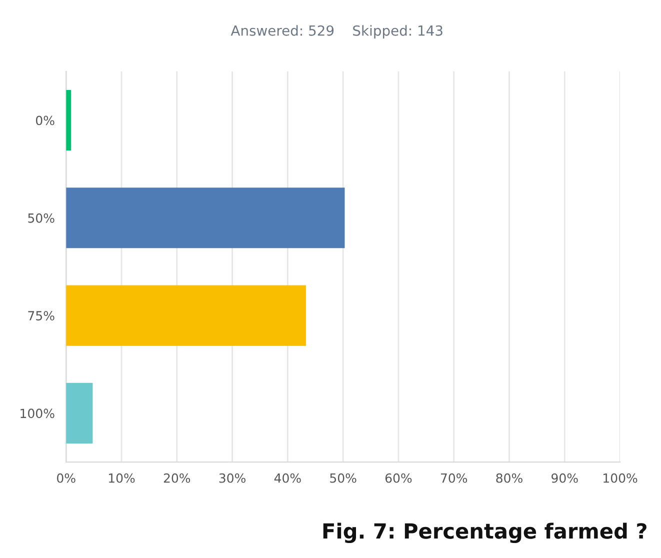 This screenshot has width=661, height=558. Describe the element at coordinates (232, 478) in the screenshot. I see `x-tick-label: 30%` at that location.